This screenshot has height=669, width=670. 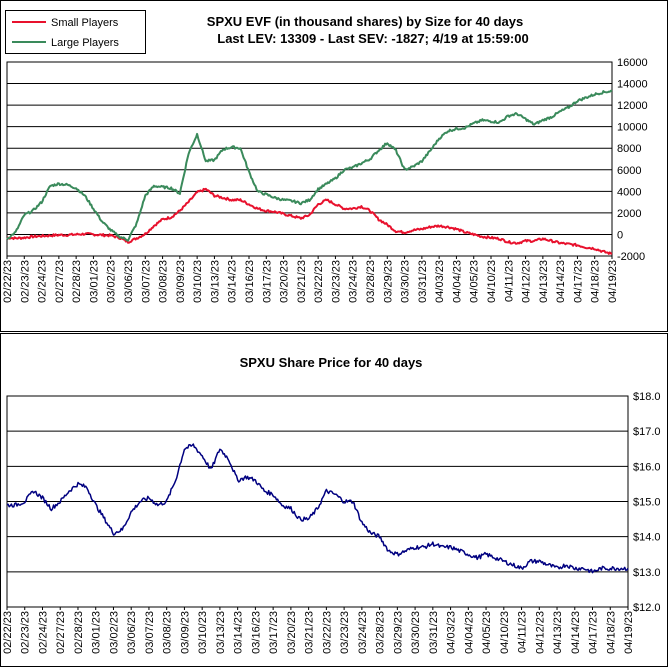 I want to click on y-tick-label: 14000, so click(x=632, y=85).